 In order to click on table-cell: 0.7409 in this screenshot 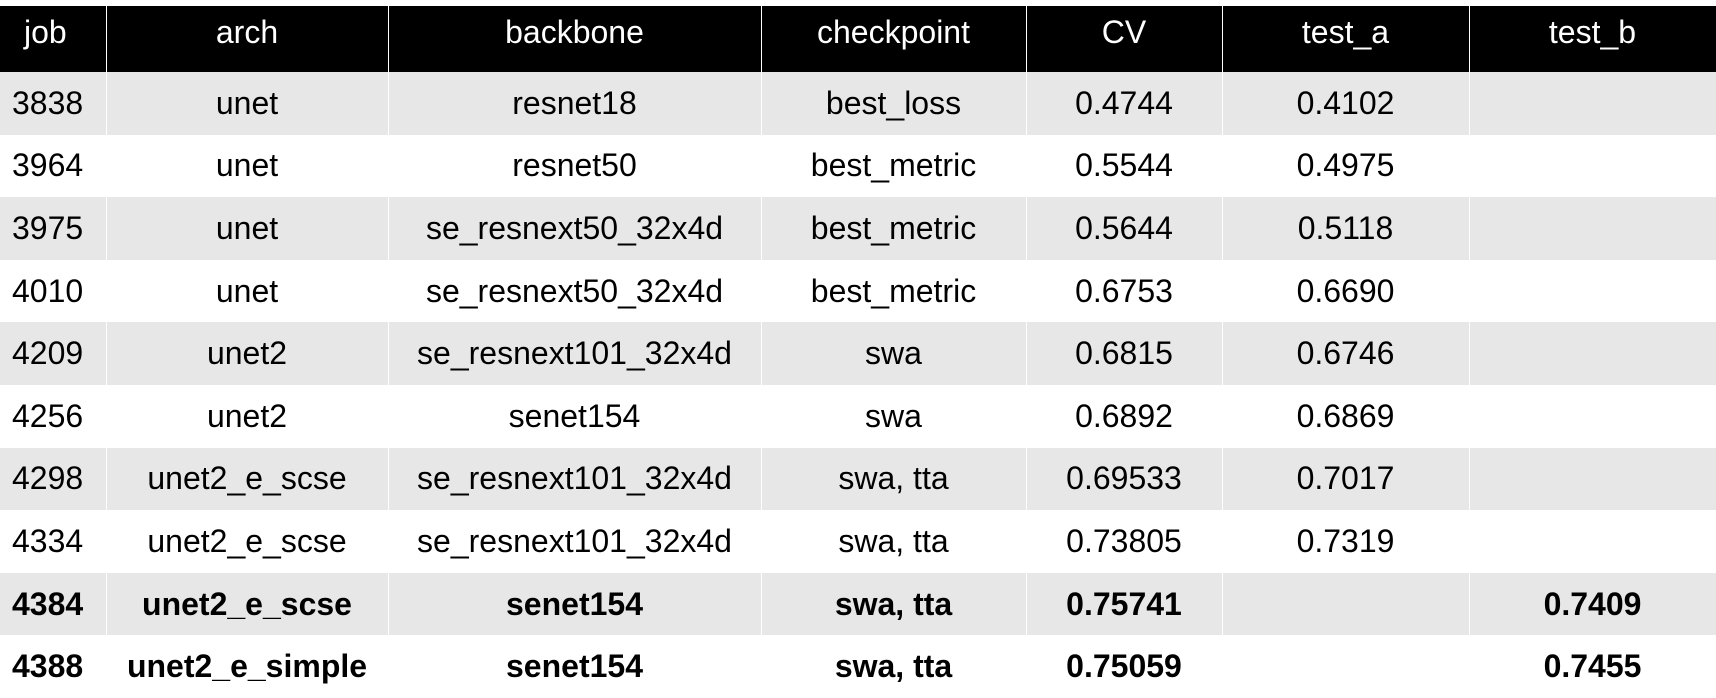, I will do `click(1592, 604)`.